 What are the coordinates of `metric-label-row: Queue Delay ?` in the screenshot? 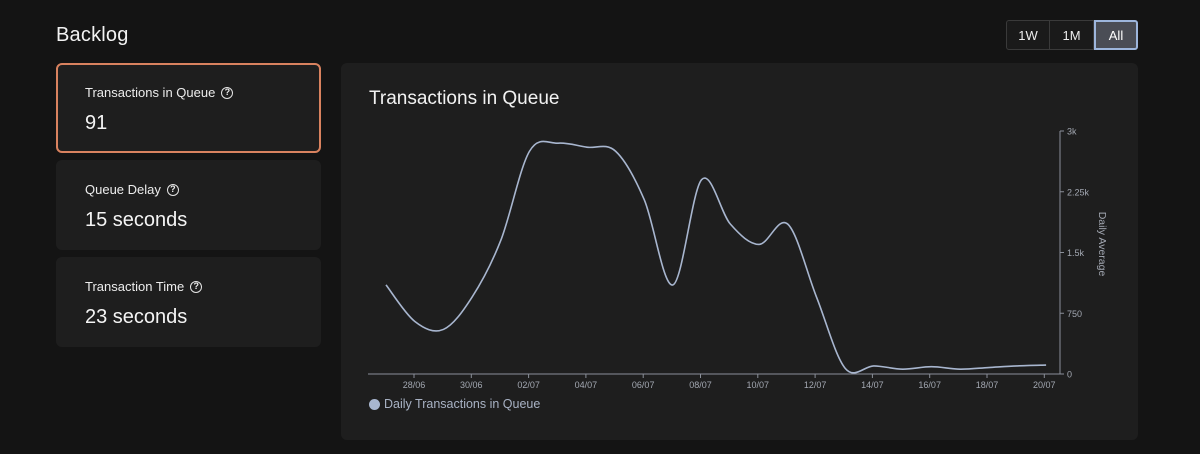 It's located at (203, 189).